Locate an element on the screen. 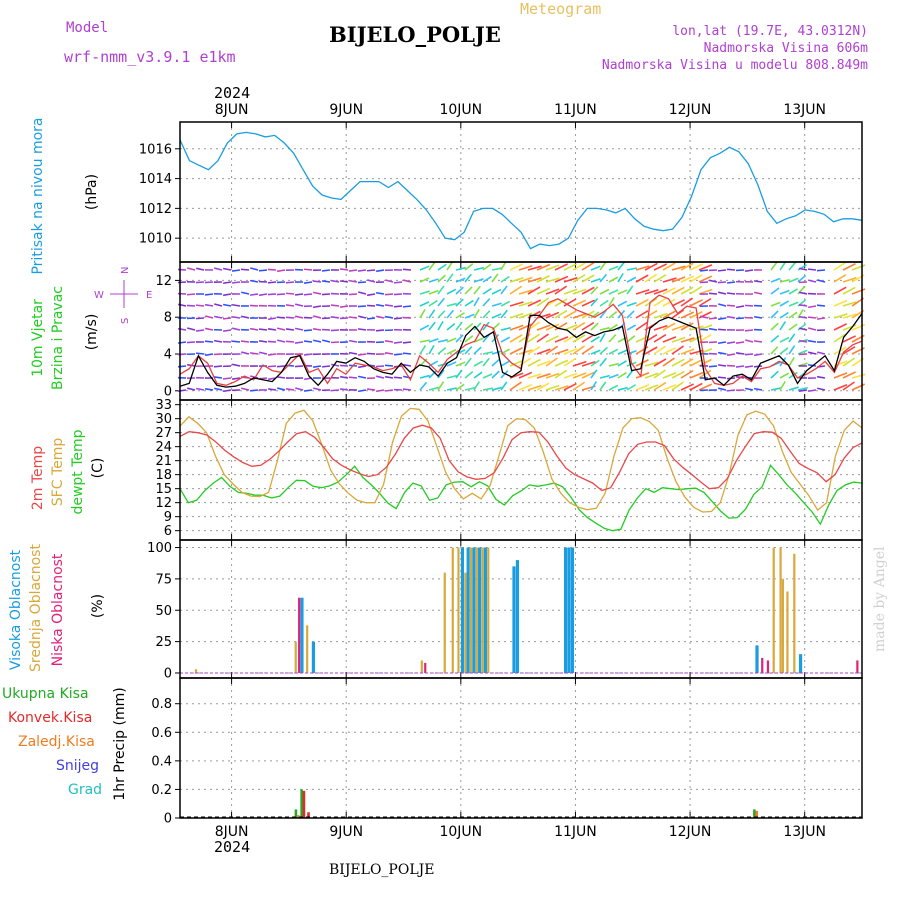 The width and height of the screenshot is (900, 900). y-tick-label: 1014 is located at coordinates (155, 179).